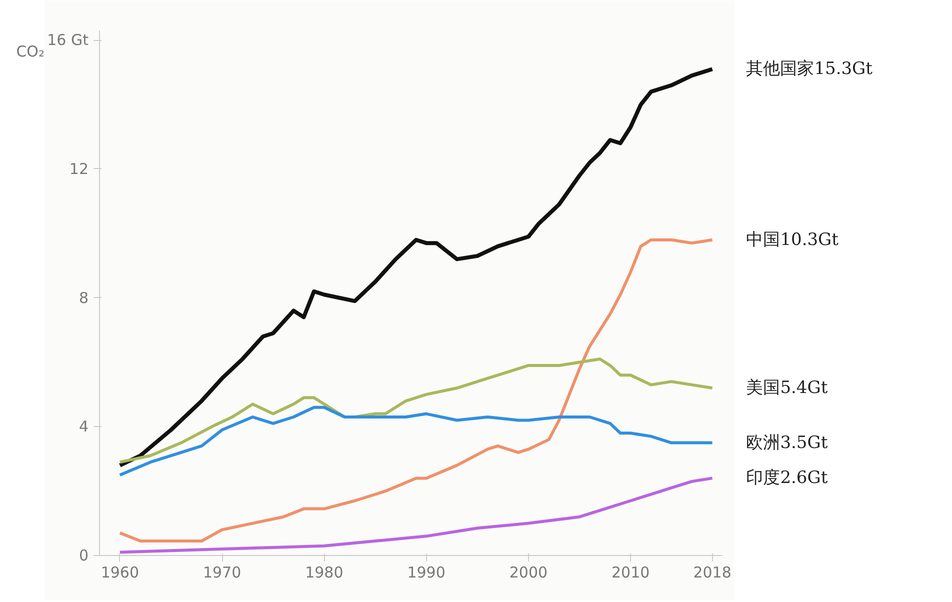  Describe the element at coordinates (426, 573) in the screenshot. I see `x-tick-label: 1990` at that location.